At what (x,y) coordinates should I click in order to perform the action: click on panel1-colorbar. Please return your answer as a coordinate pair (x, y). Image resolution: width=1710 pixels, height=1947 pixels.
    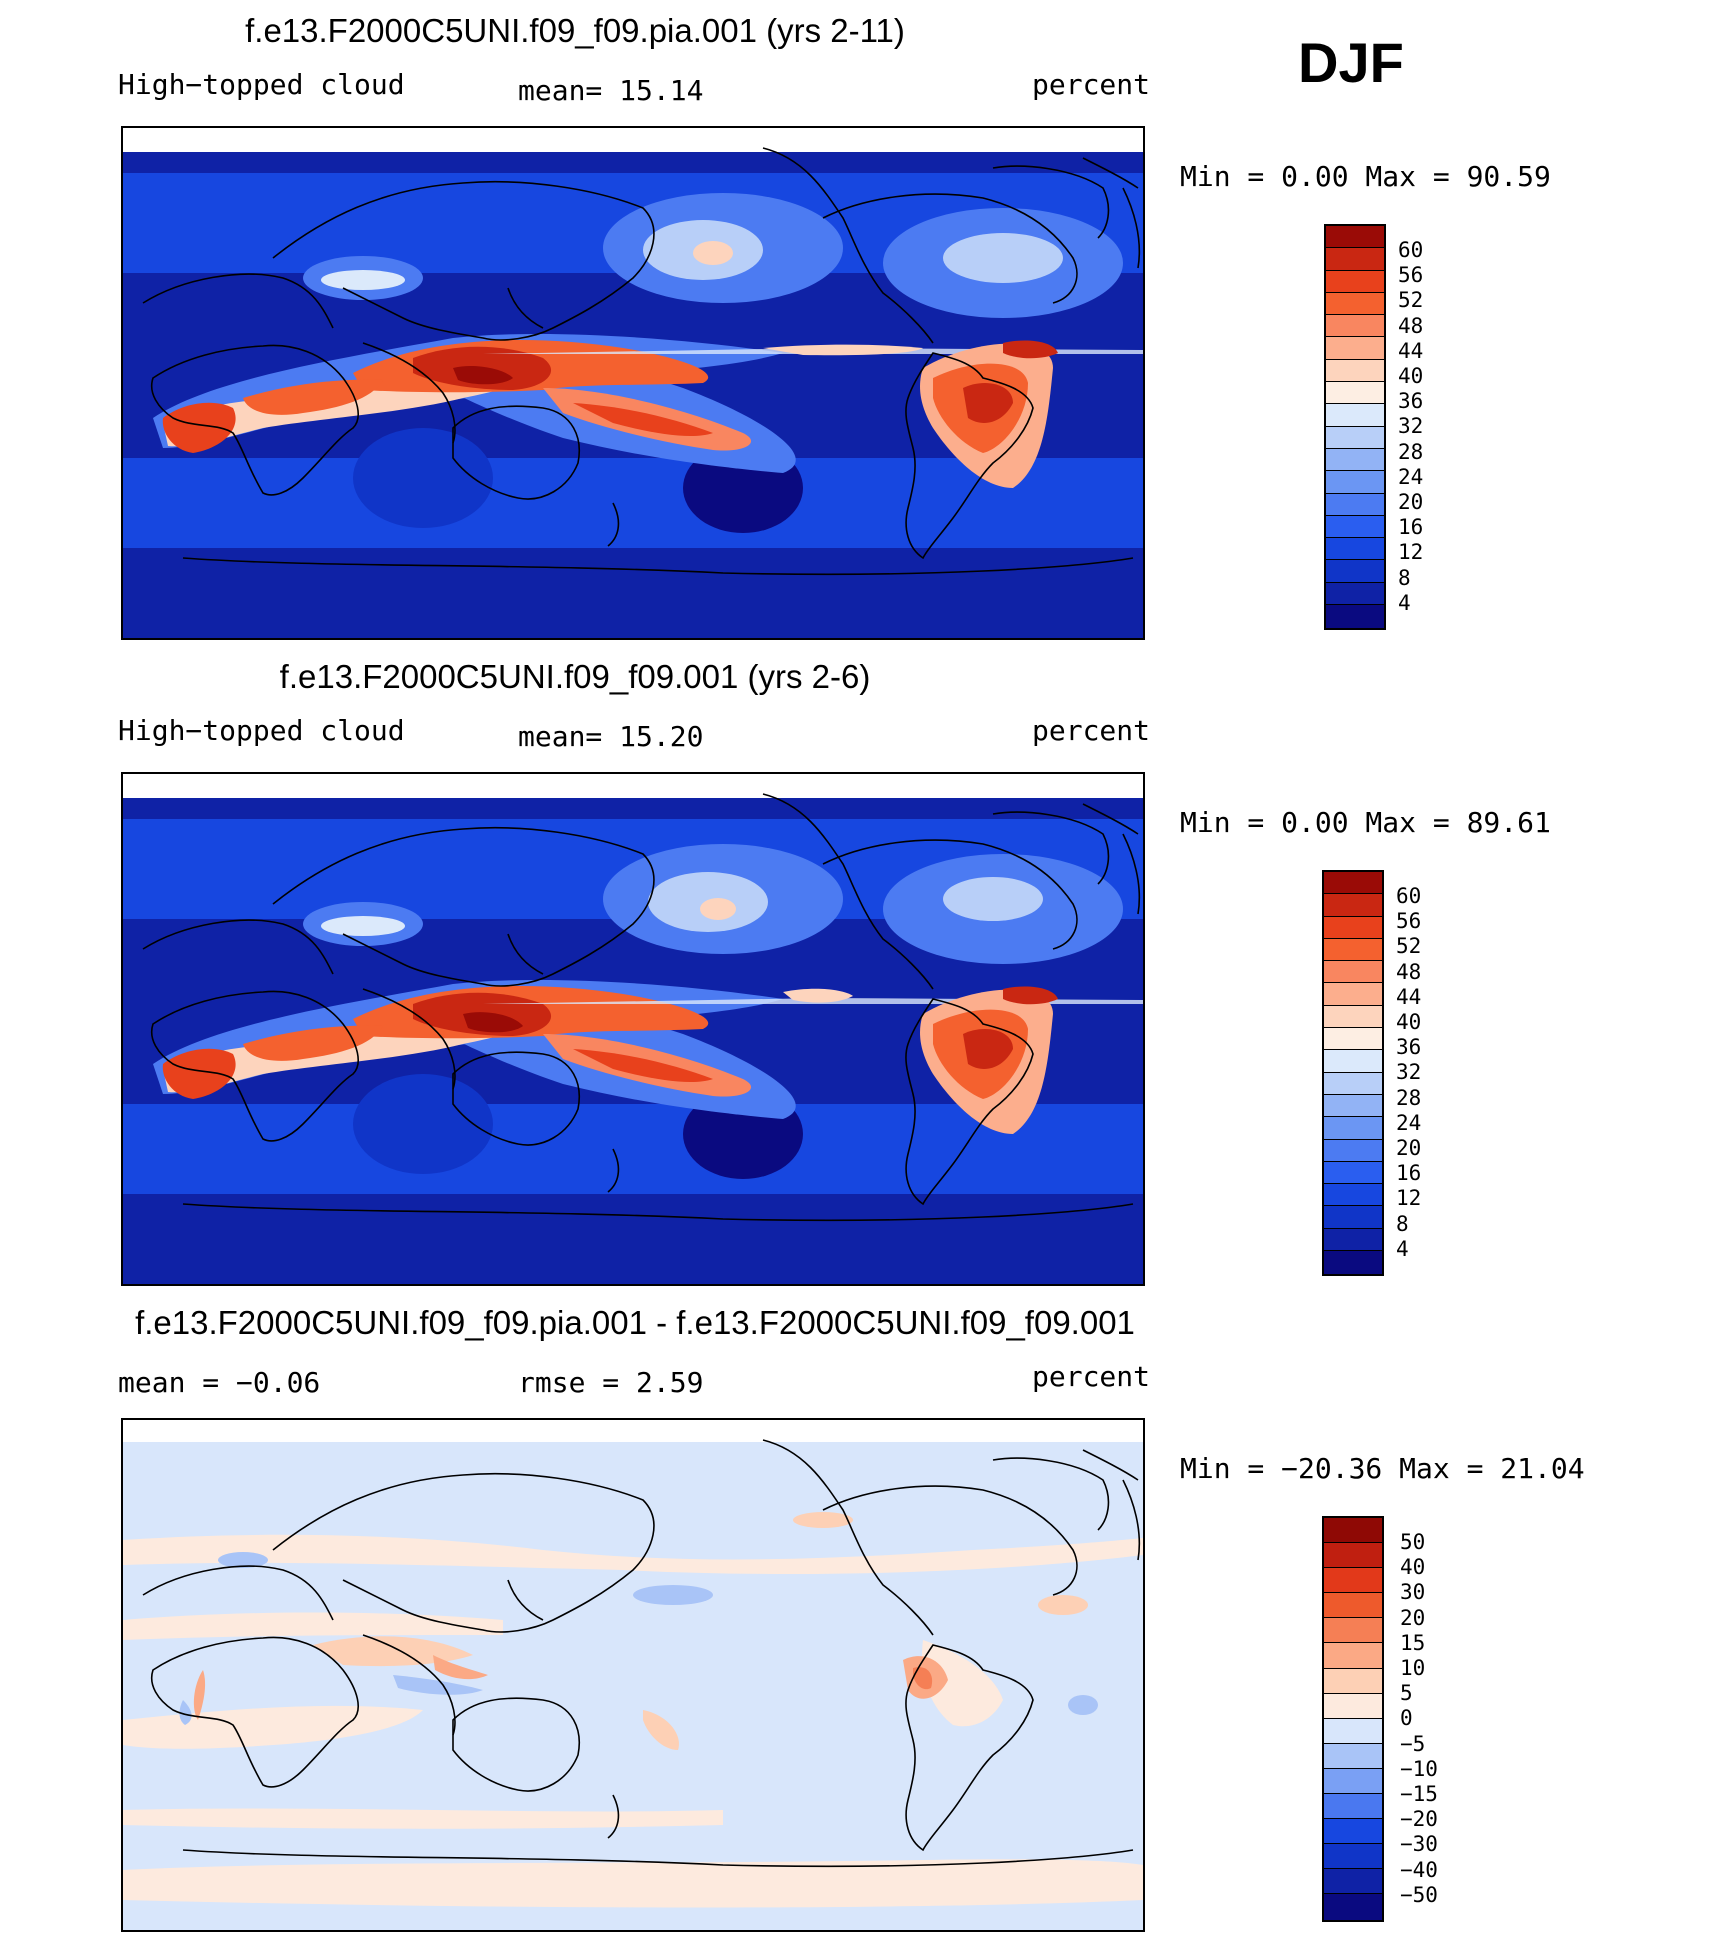
    Looking at the image, I should click on (1355, 427).